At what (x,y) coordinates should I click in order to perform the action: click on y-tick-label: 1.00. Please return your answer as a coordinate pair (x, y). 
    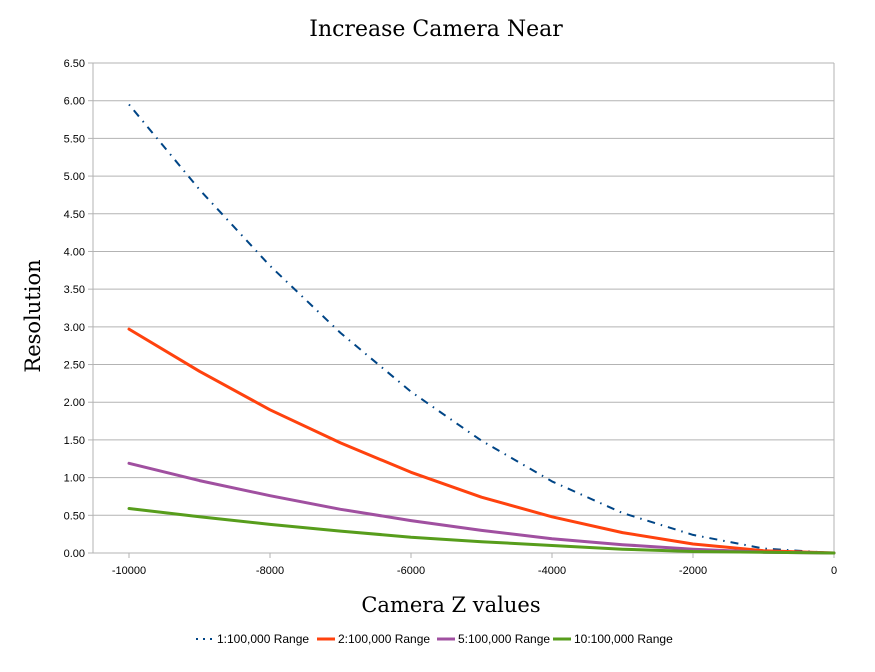
    Looking at the image, I should click on (74, 479).